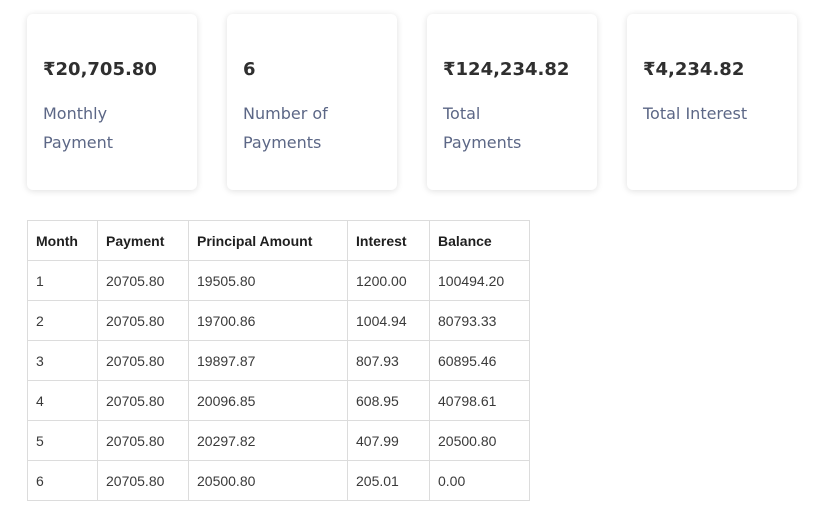 The width and height of the screenshot is (820, 516). I want to click on summary-value: ₹4,234.82, so click(694, 69).